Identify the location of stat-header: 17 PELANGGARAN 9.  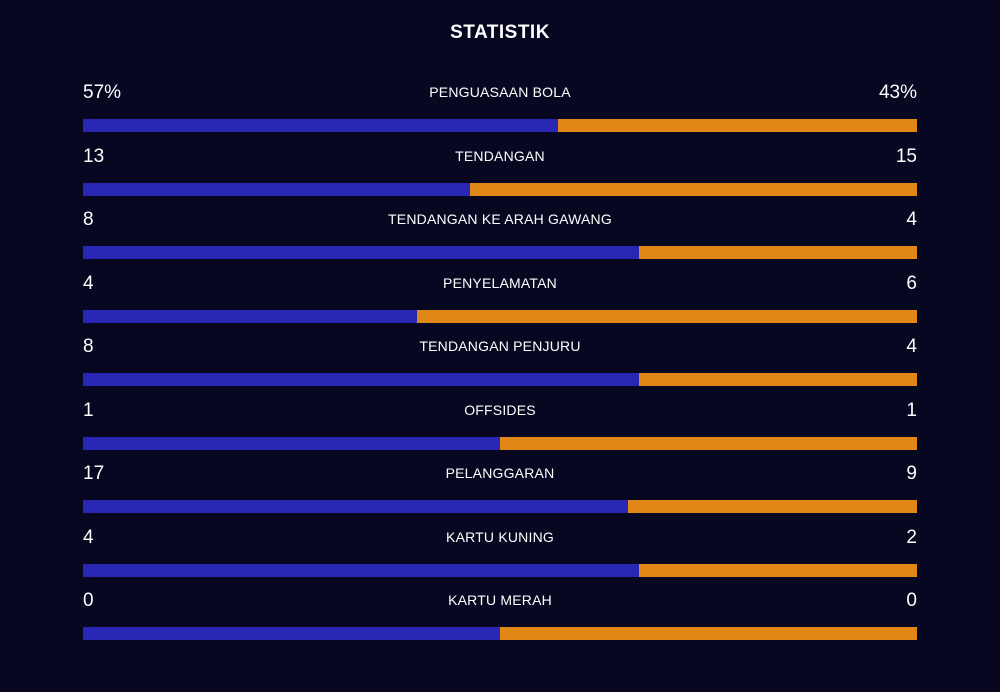
(500, 480).